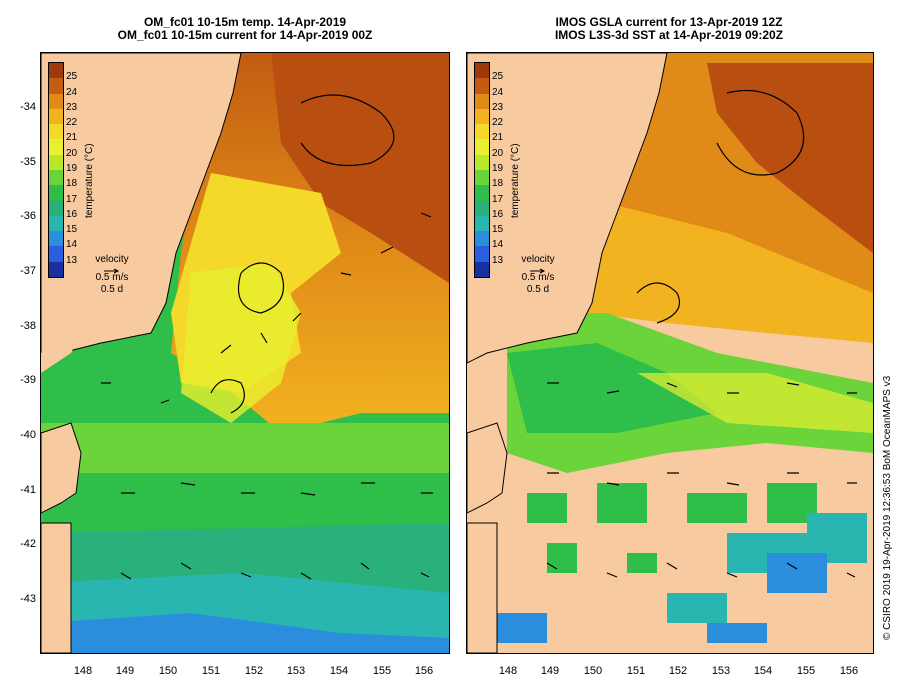  What do you see at coordinates (168, 671) in the screenshot?
I see `left-lon-tick: 150` at bounding box center [168, 671].